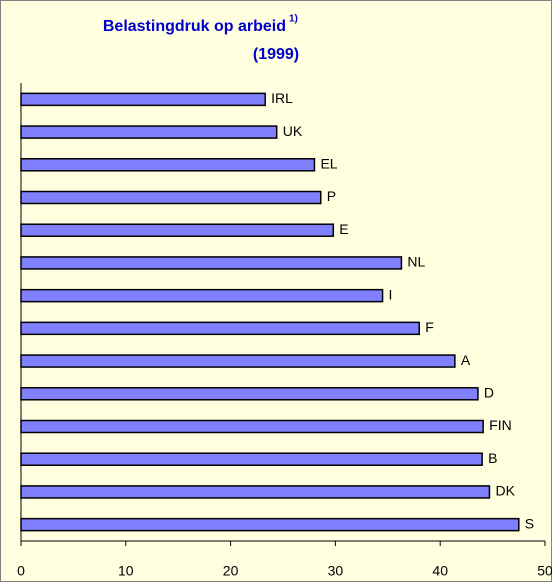  I want to click on title-note: 1), so click(293, 19).